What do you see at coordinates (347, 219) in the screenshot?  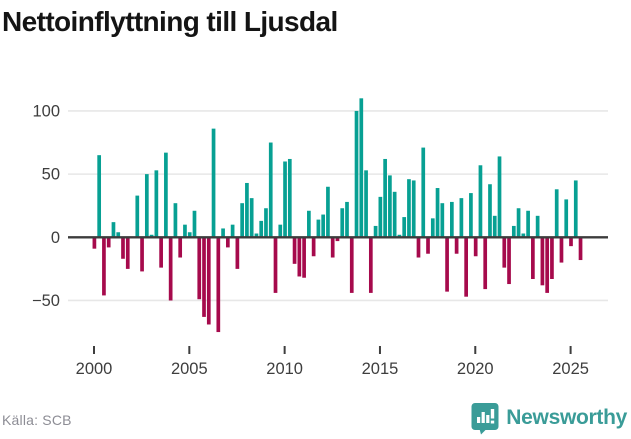 I see `bar-2013Q2` at bounding box center [347, 219].